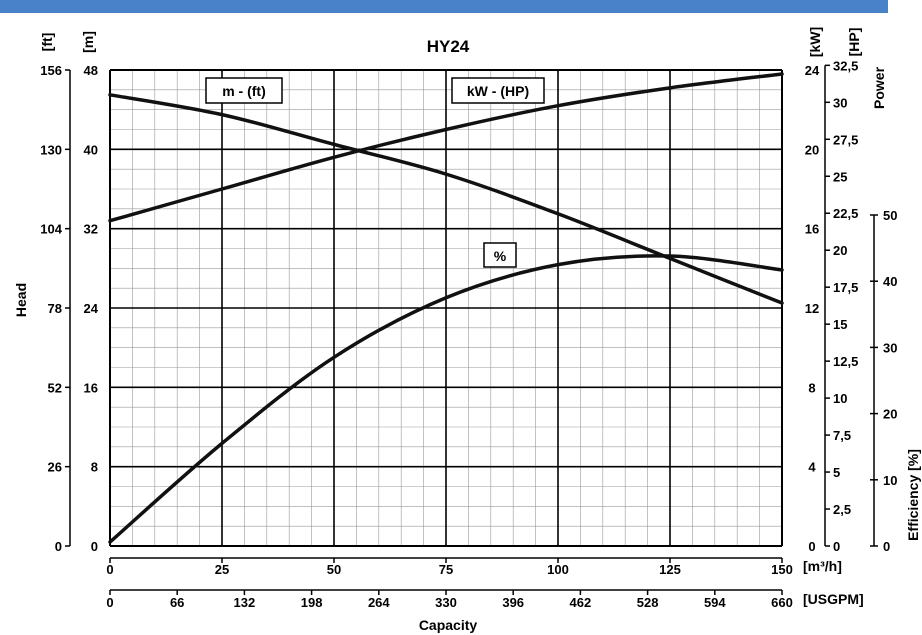 Image resolution: width=922 pixels, height=635 pixels. Describe the element at coordinates (91, 387) in the screenshot. I see `tick-label-m: 16` at that location.